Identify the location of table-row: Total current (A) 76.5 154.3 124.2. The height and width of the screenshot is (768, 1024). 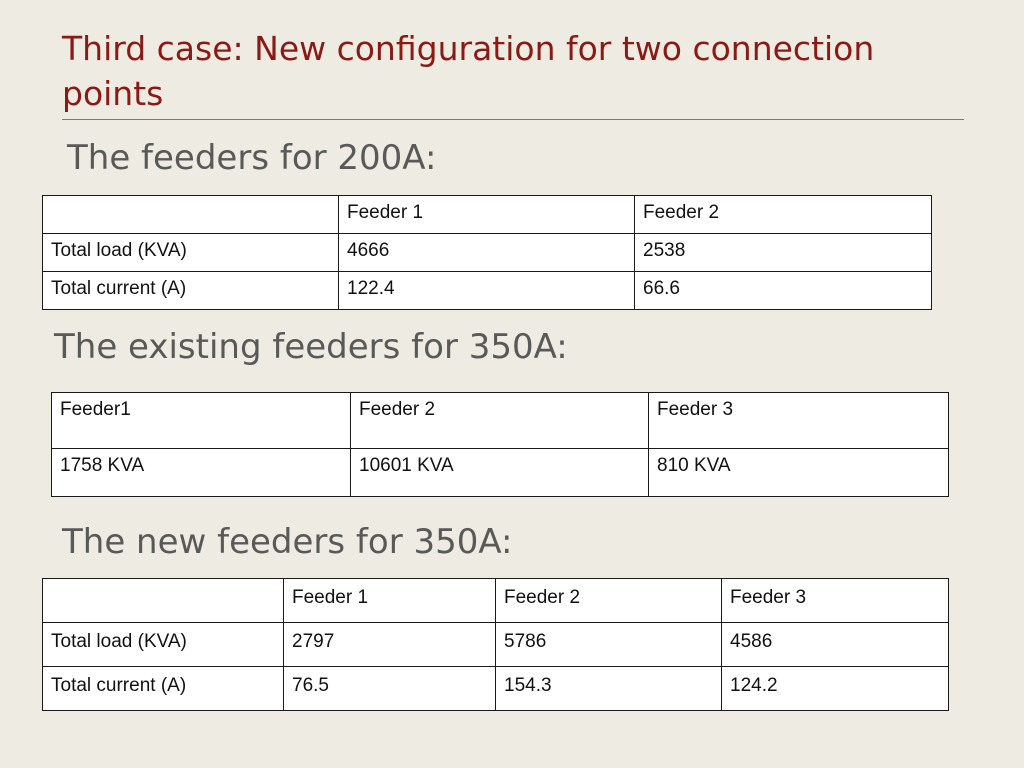
(495, 688).